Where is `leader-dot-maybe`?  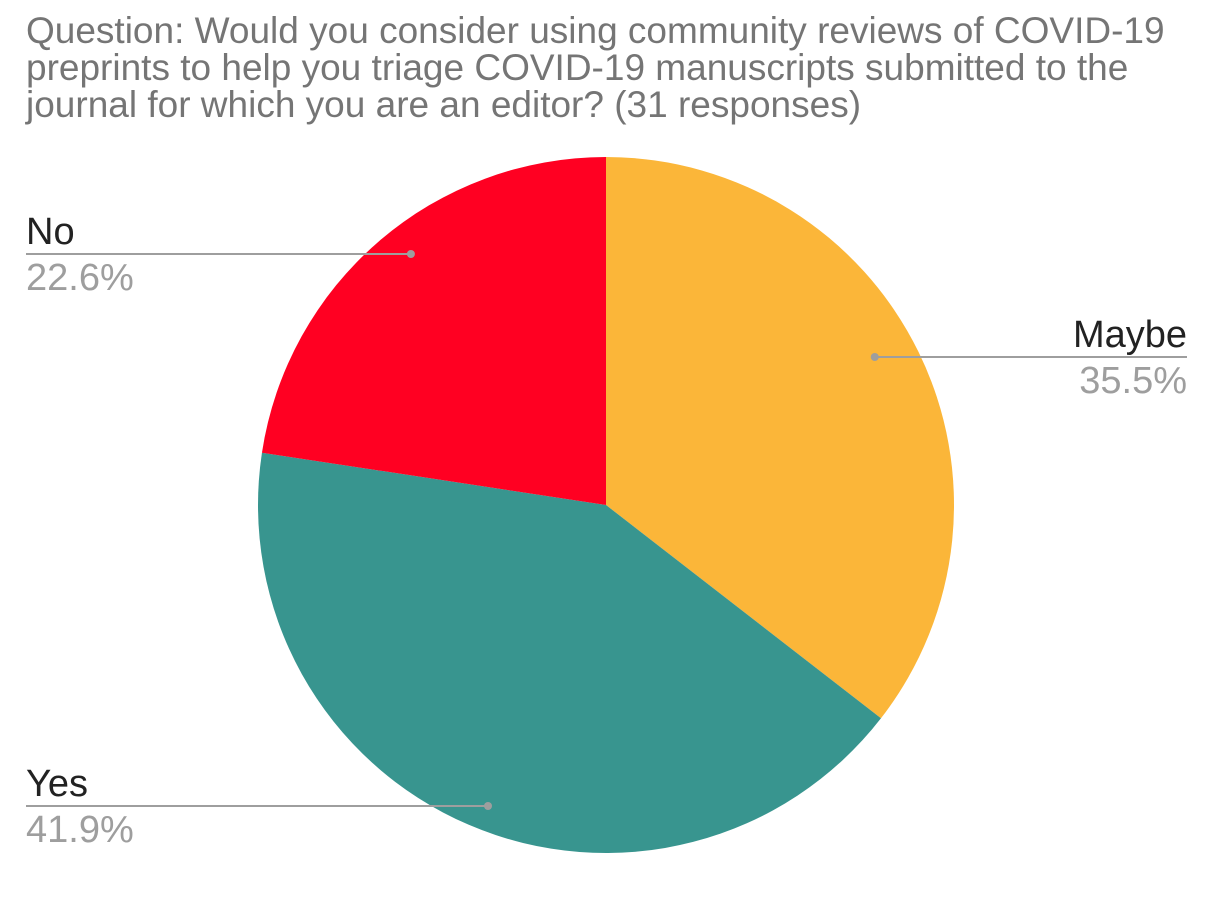
leader-dot-maybe is located at coordinates (874, 357).